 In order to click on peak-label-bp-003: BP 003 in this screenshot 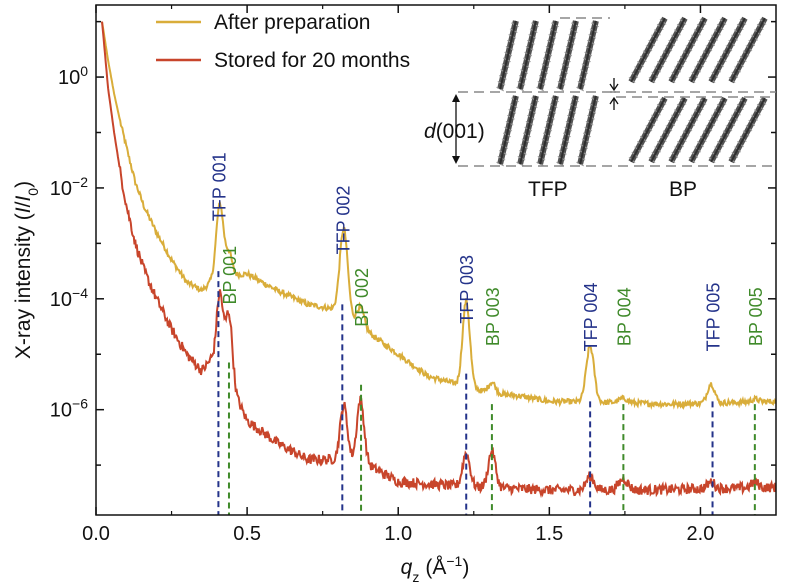, I will do `click(493, 316)`.